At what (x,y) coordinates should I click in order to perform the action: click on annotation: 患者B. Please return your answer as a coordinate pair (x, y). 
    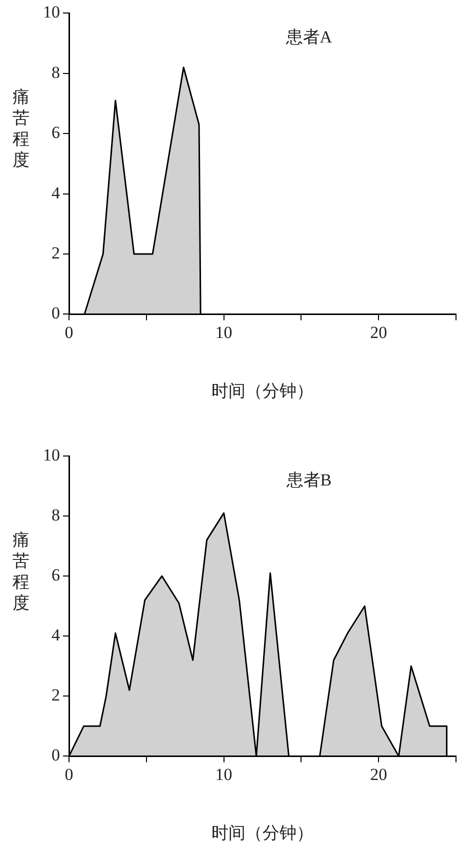
    Looking at the image, I should click on (308, 480).